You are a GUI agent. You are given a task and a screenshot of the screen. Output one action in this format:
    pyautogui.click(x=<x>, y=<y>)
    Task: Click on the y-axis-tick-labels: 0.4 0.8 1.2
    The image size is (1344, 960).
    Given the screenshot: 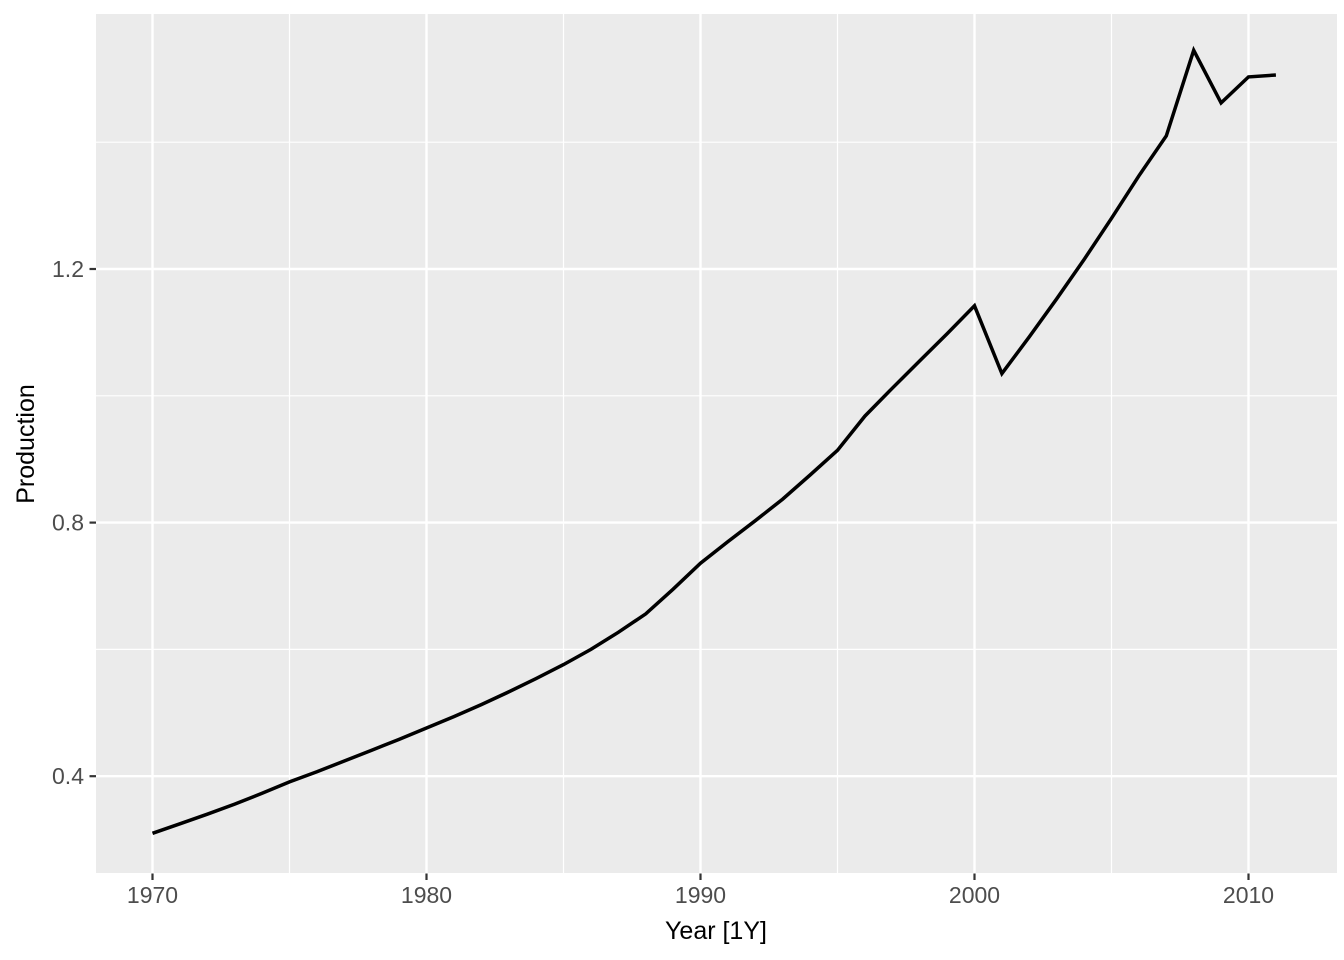 What is the action you would take?
    pyautogui.click(x=68, y=522)
    